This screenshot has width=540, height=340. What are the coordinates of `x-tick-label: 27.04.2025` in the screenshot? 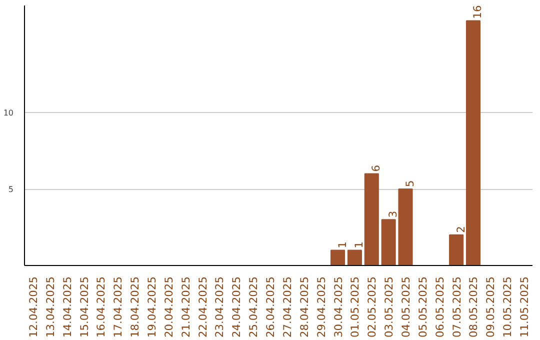 It's located at (287, 307).